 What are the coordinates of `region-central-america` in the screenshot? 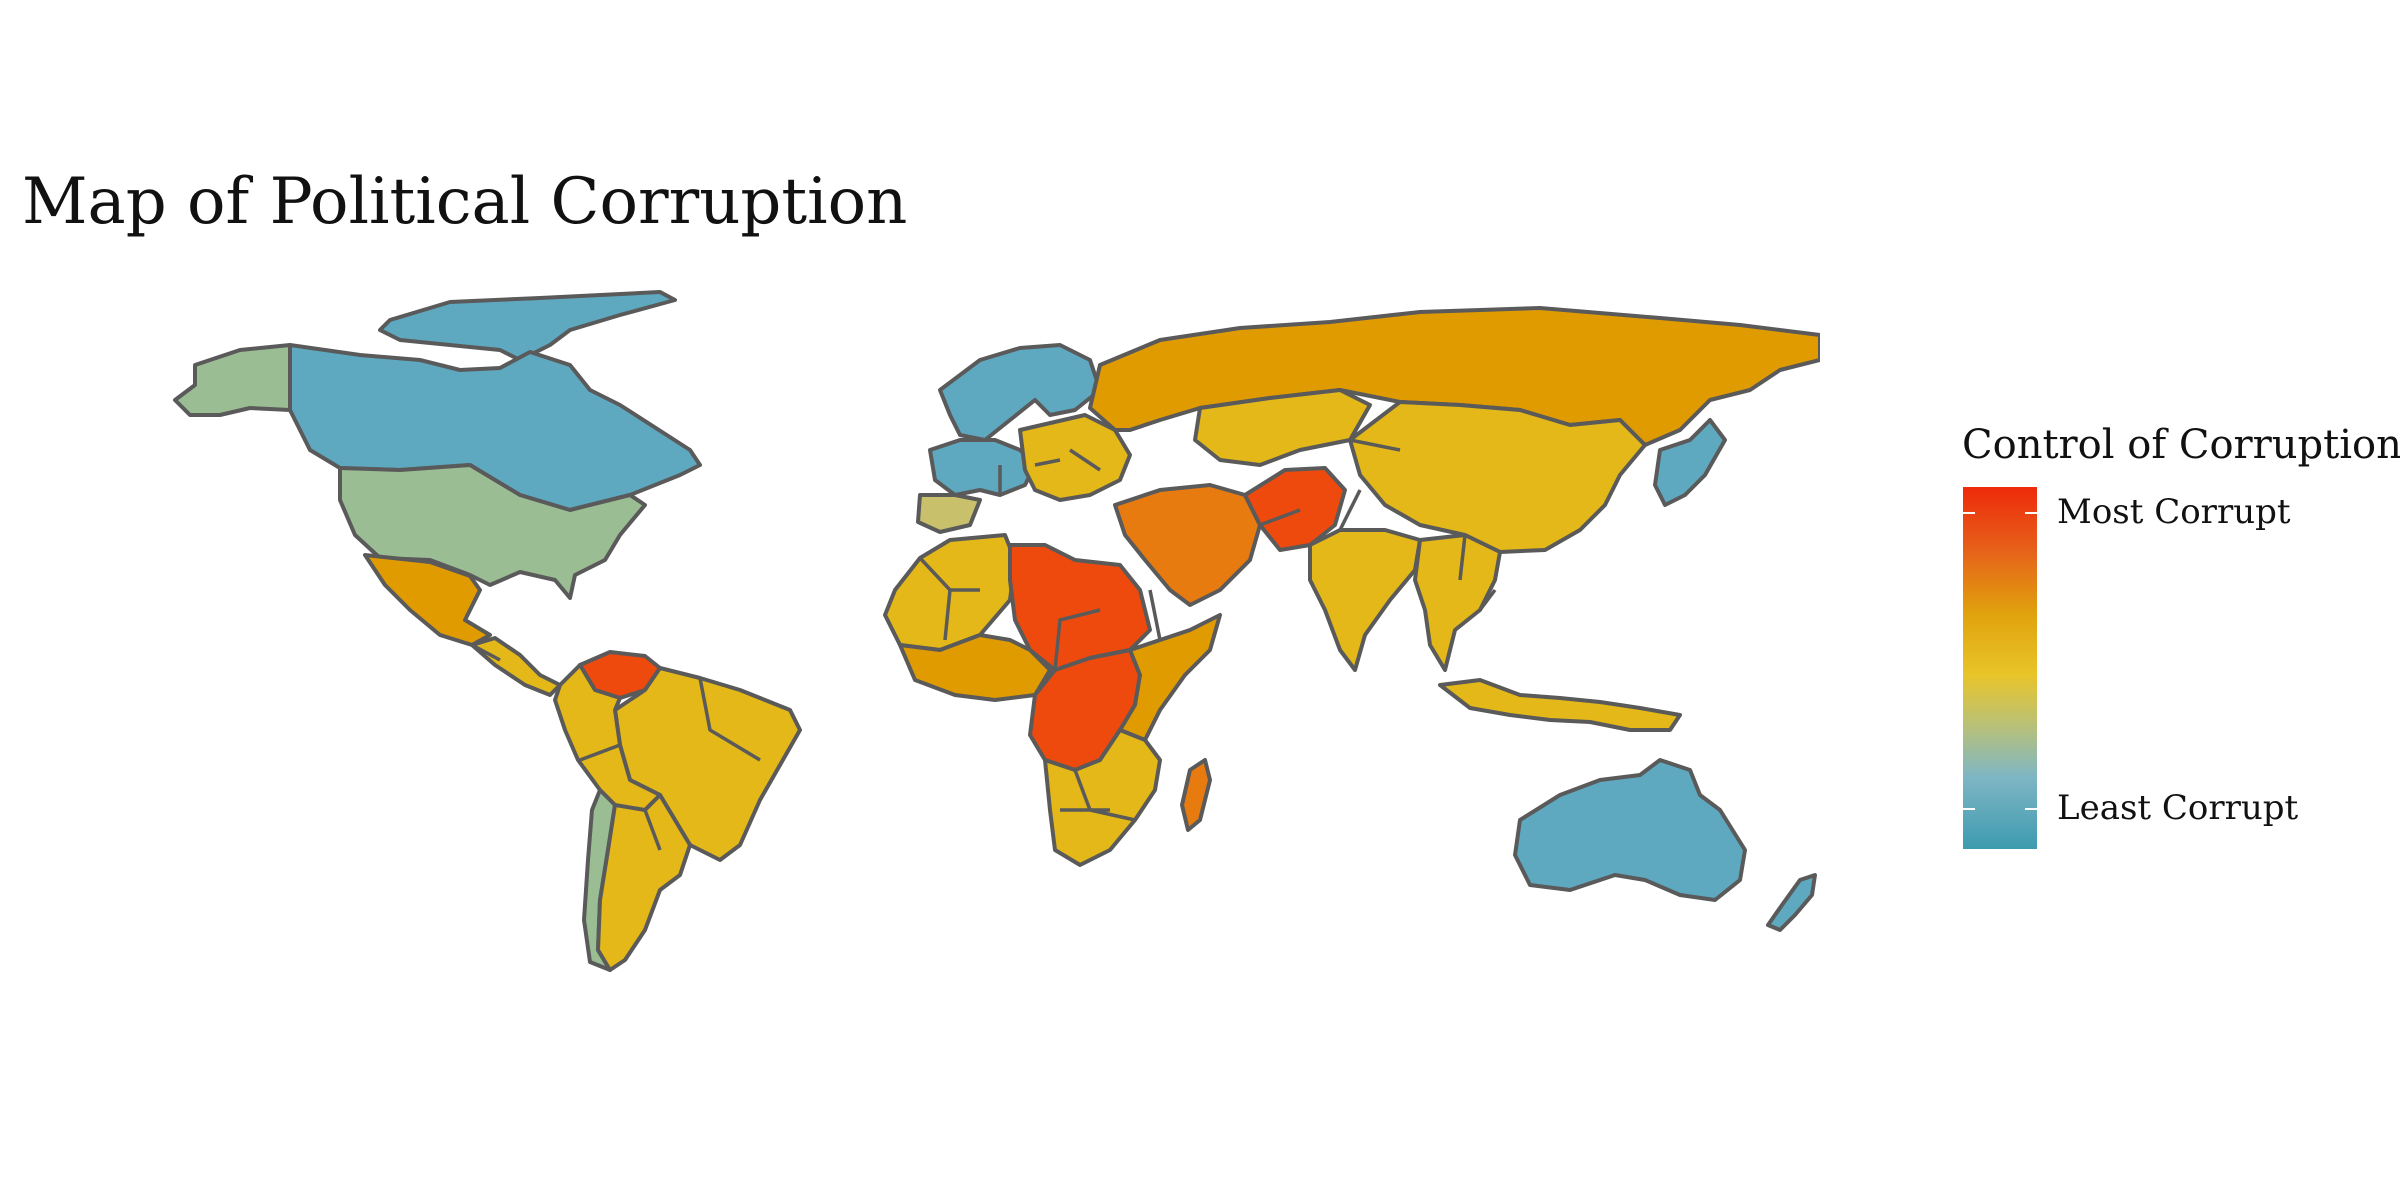 It's located at (516, 666).